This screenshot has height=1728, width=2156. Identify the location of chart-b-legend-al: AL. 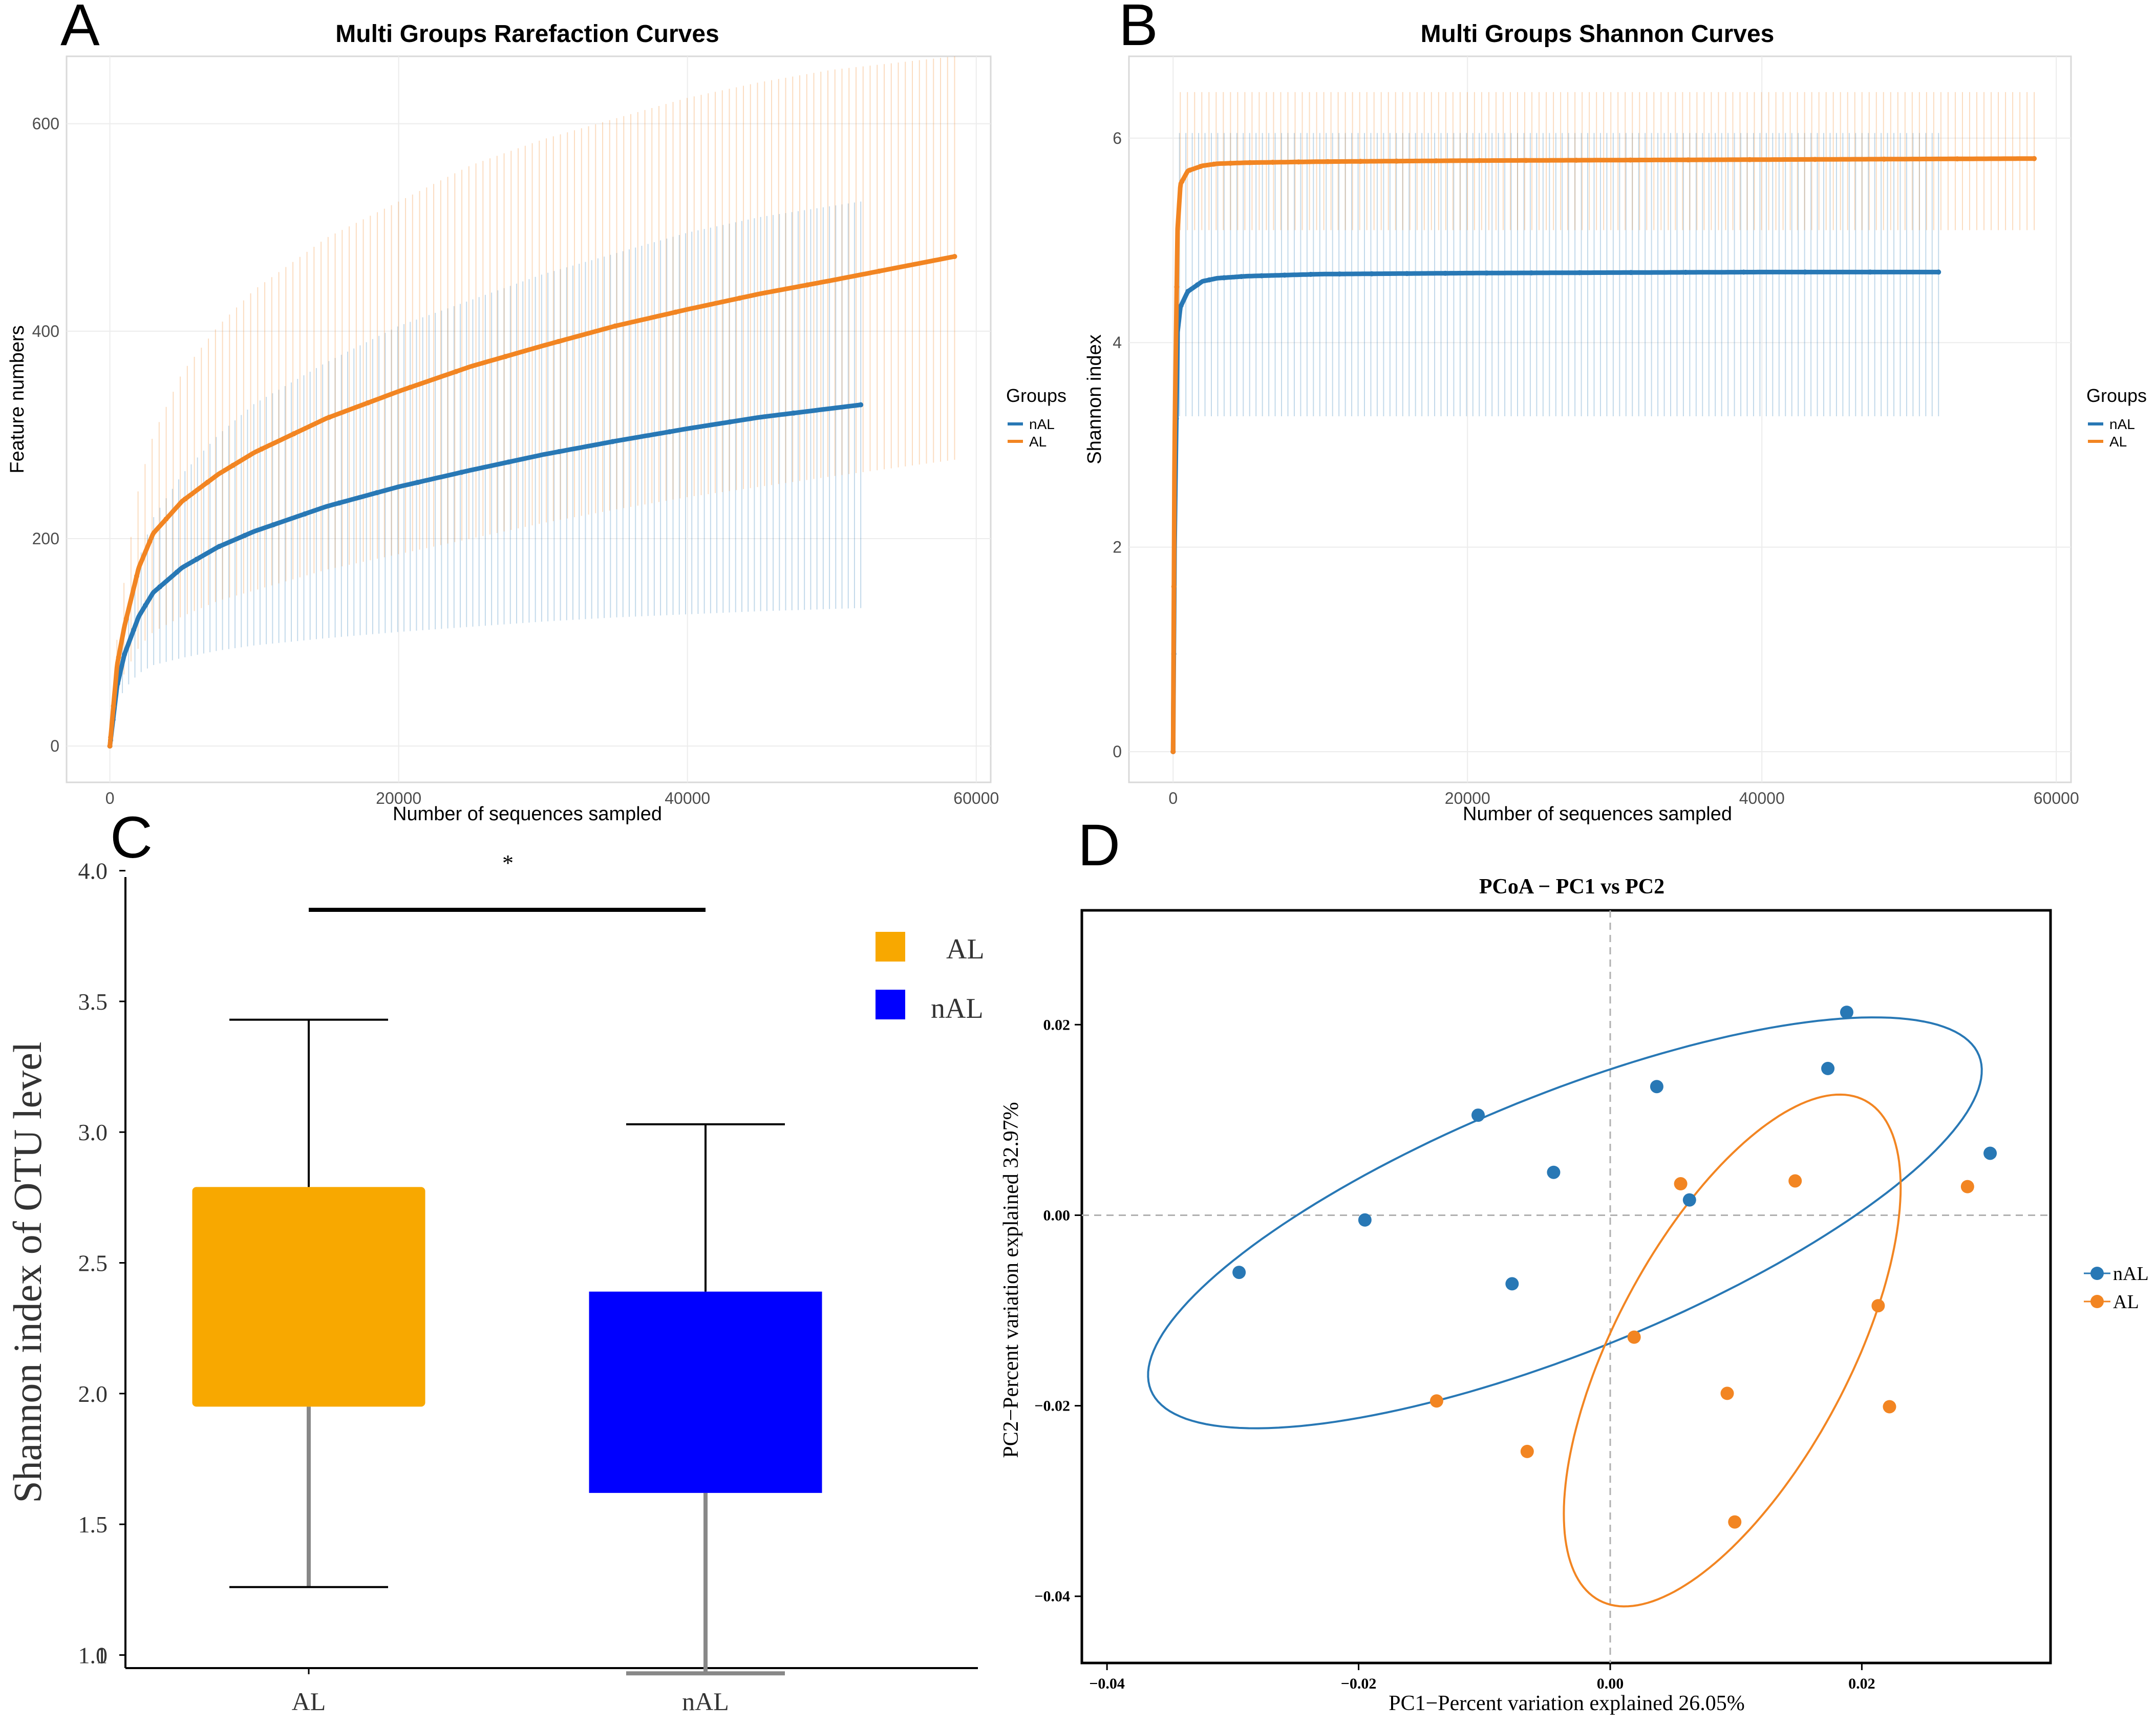
(2118, 442).